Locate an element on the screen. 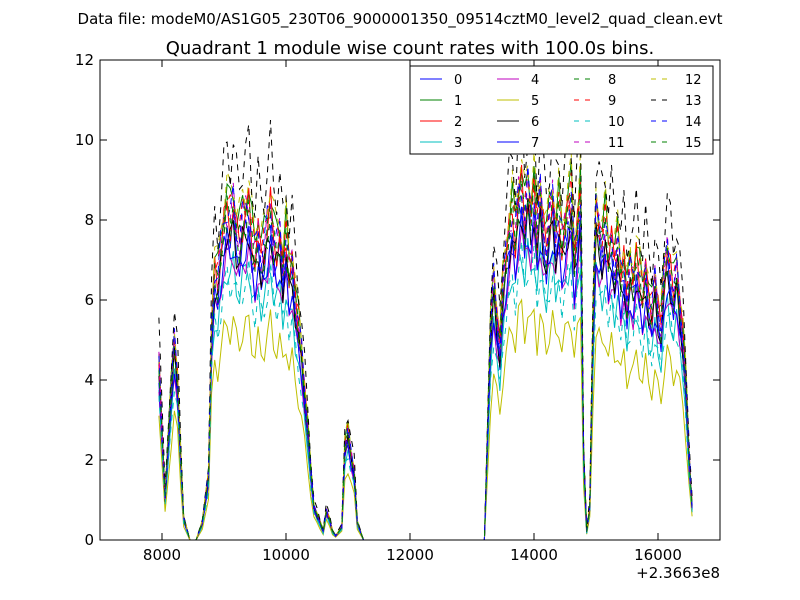  x-tick-label: 16000 is located at coordinates (658, 555).